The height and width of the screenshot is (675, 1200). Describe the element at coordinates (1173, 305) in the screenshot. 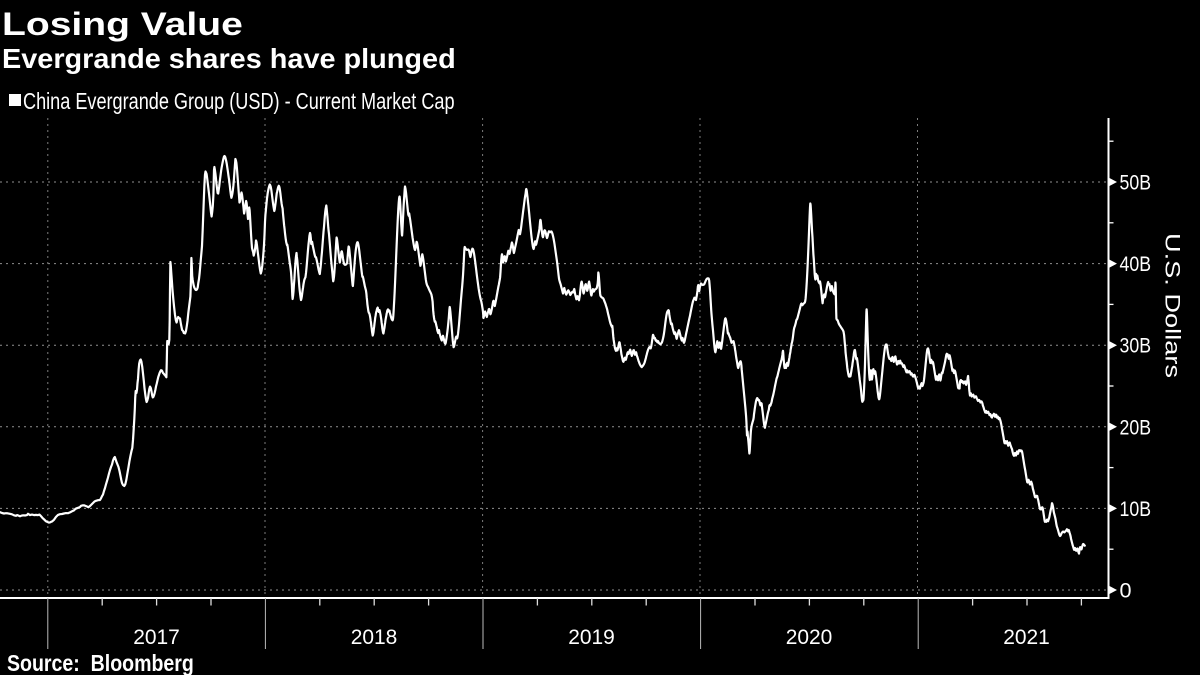

I see `svg-text: U.S. Dollars` at that location.